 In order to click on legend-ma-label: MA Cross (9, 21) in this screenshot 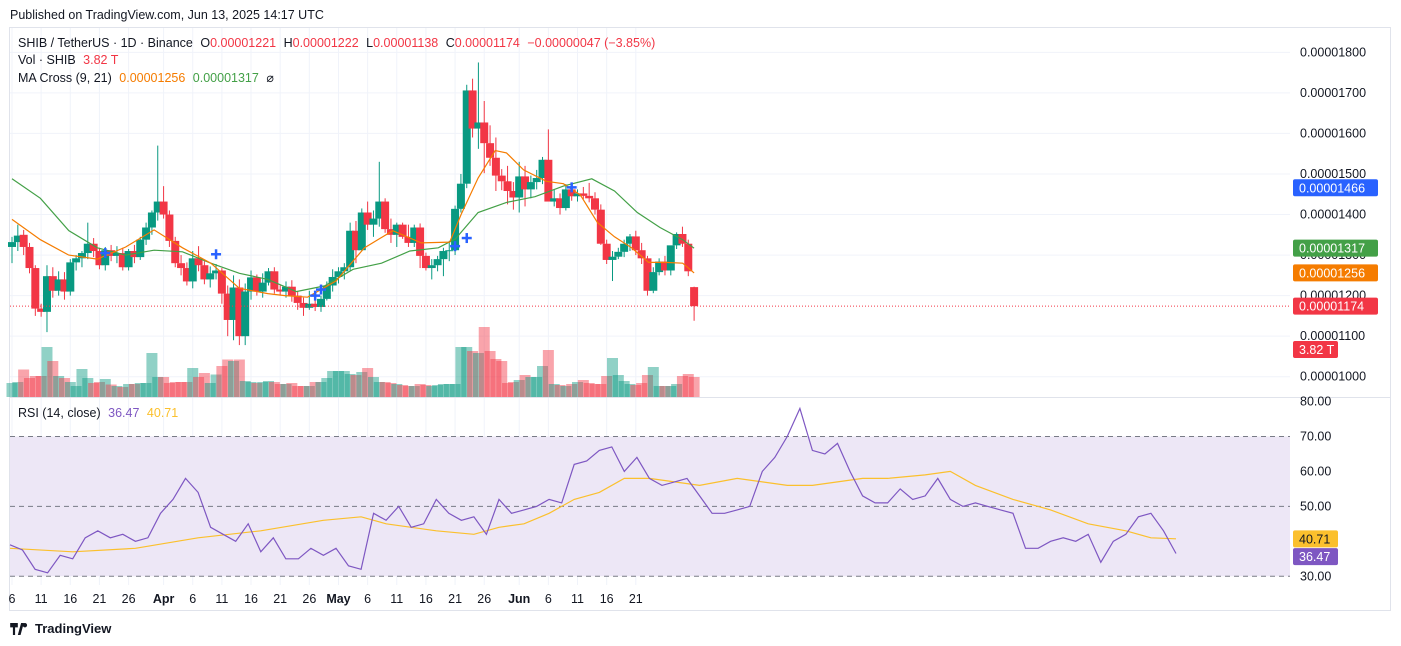, I will do `click(65, 78)`.